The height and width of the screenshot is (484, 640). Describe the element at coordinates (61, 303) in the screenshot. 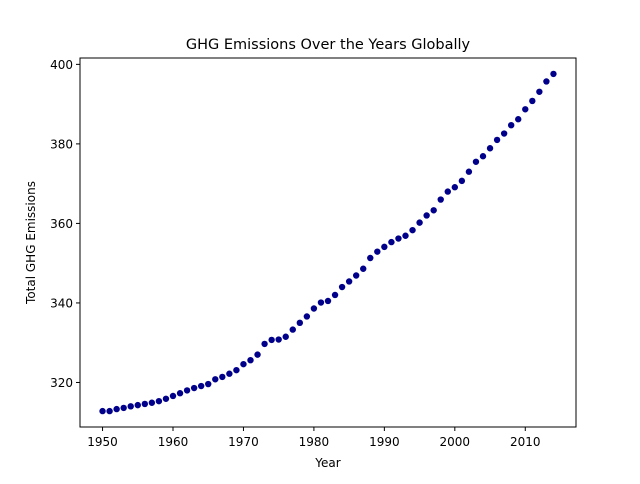

I see `y-tick-label: 340` at that location.